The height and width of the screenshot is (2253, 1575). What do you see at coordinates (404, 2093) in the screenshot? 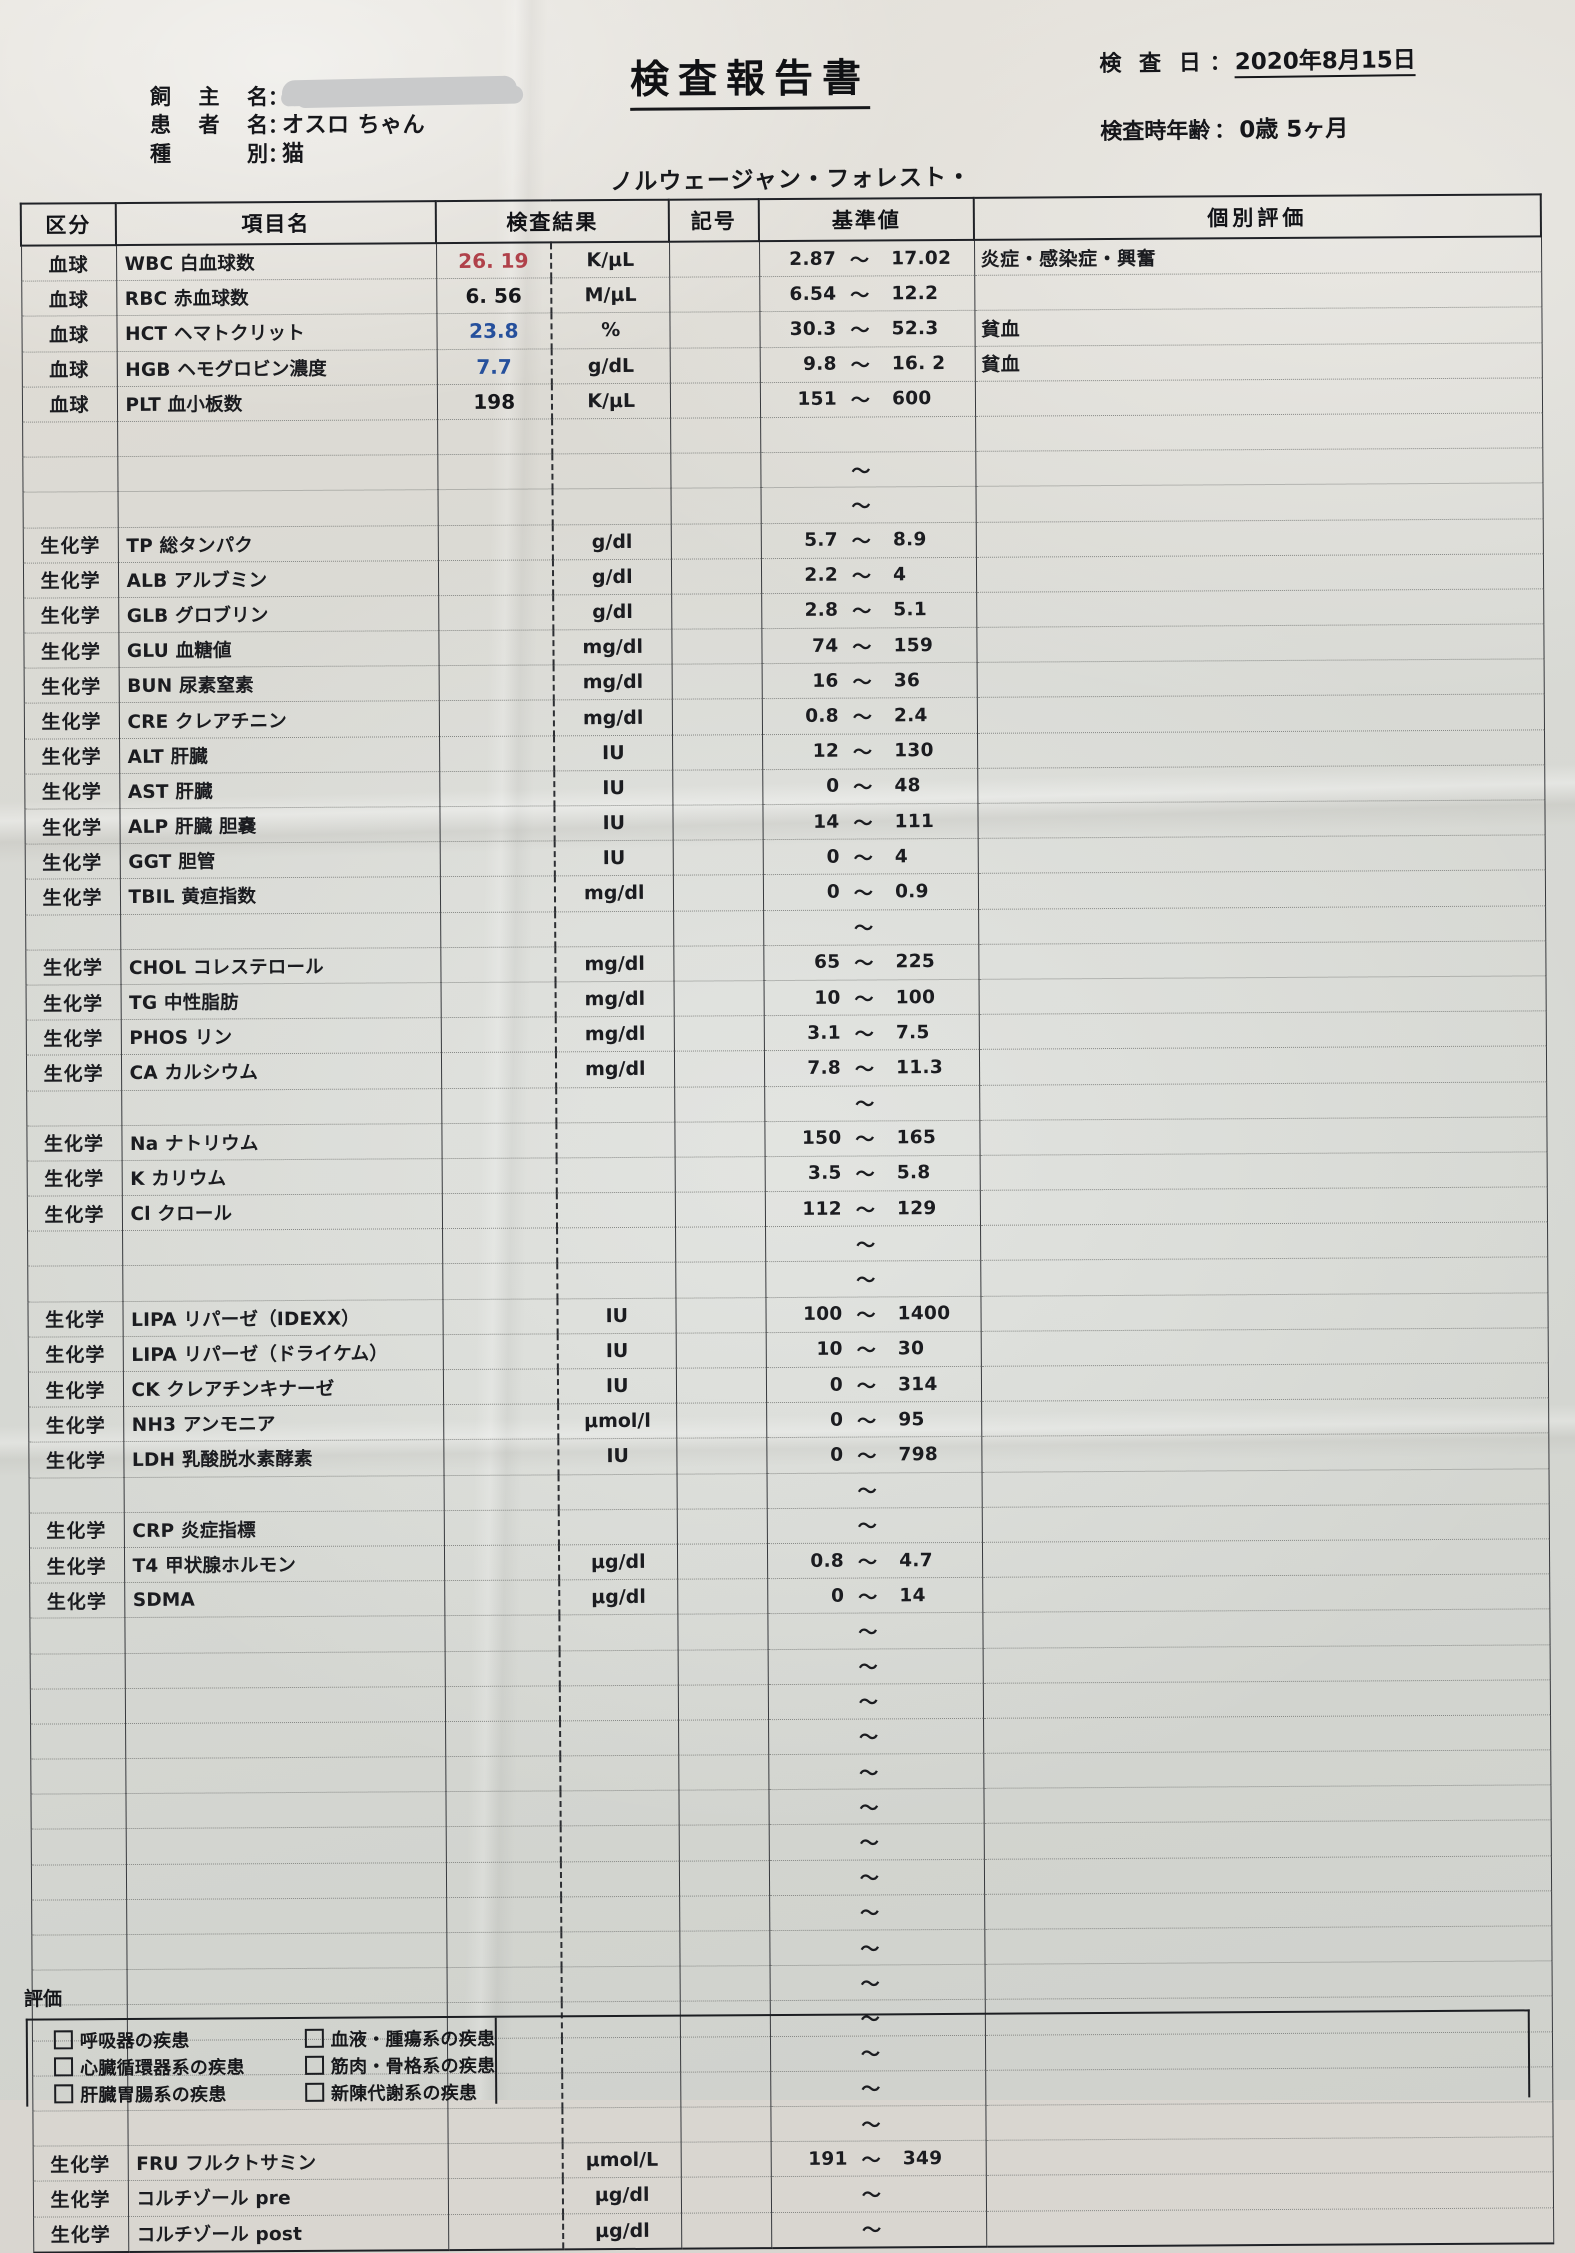
I see `evaluation-checkbox-label: 新陳代謝系の疾患` at bounding box center [404, 2093].